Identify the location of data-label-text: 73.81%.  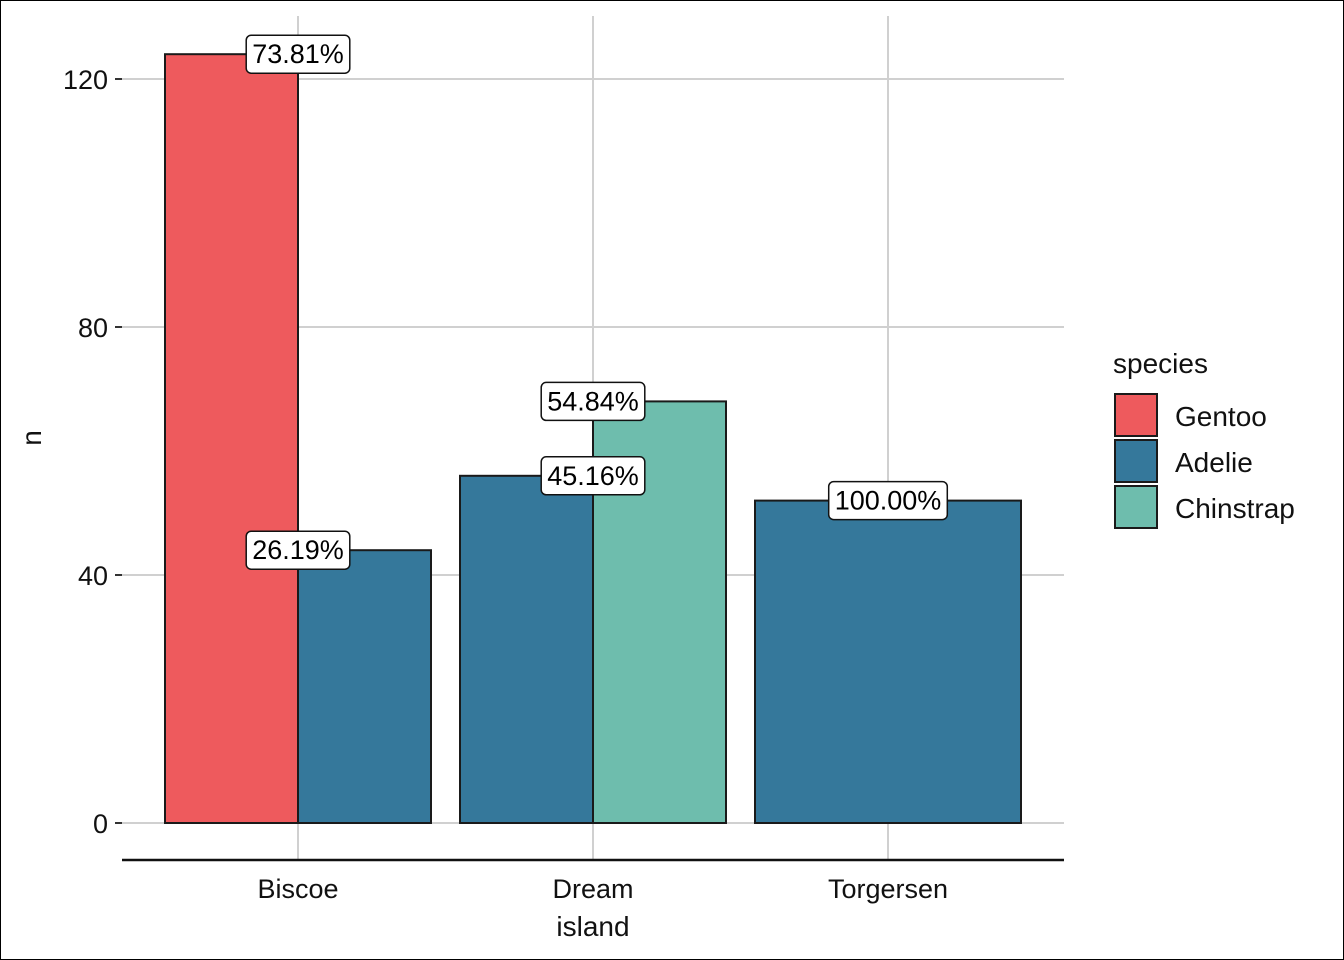
(298, 54).